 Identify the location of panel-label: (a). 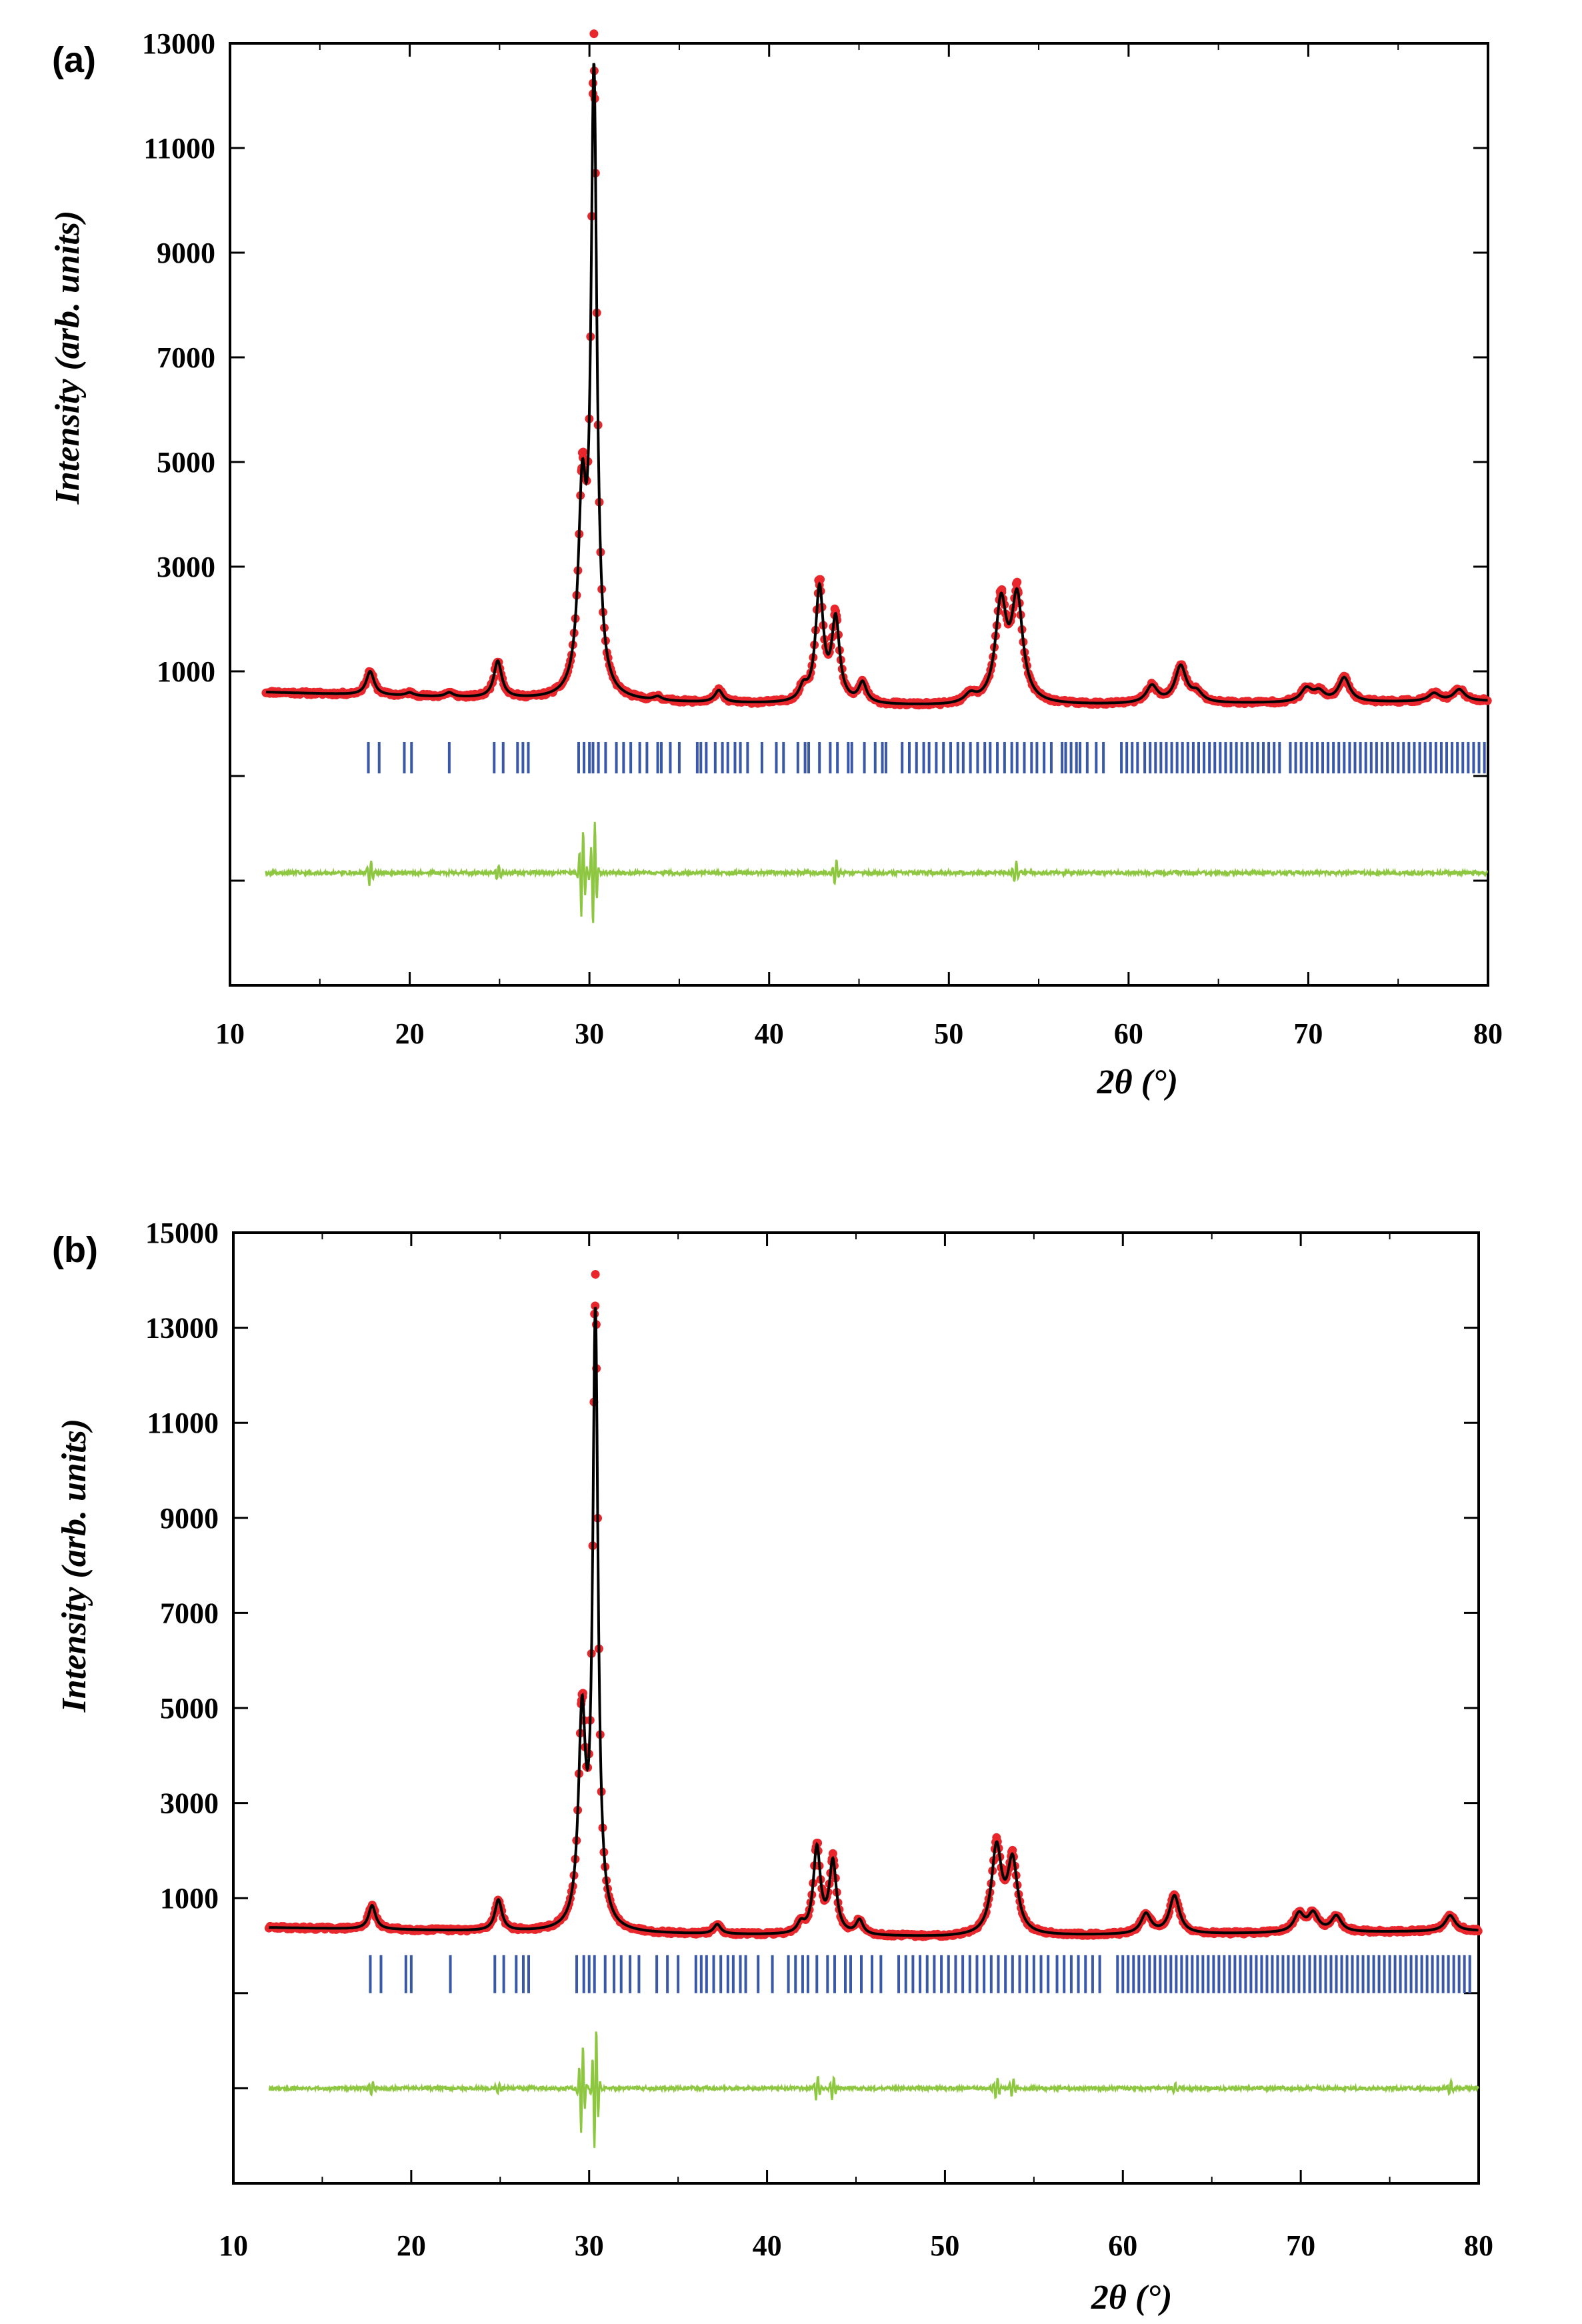
(74, 60).